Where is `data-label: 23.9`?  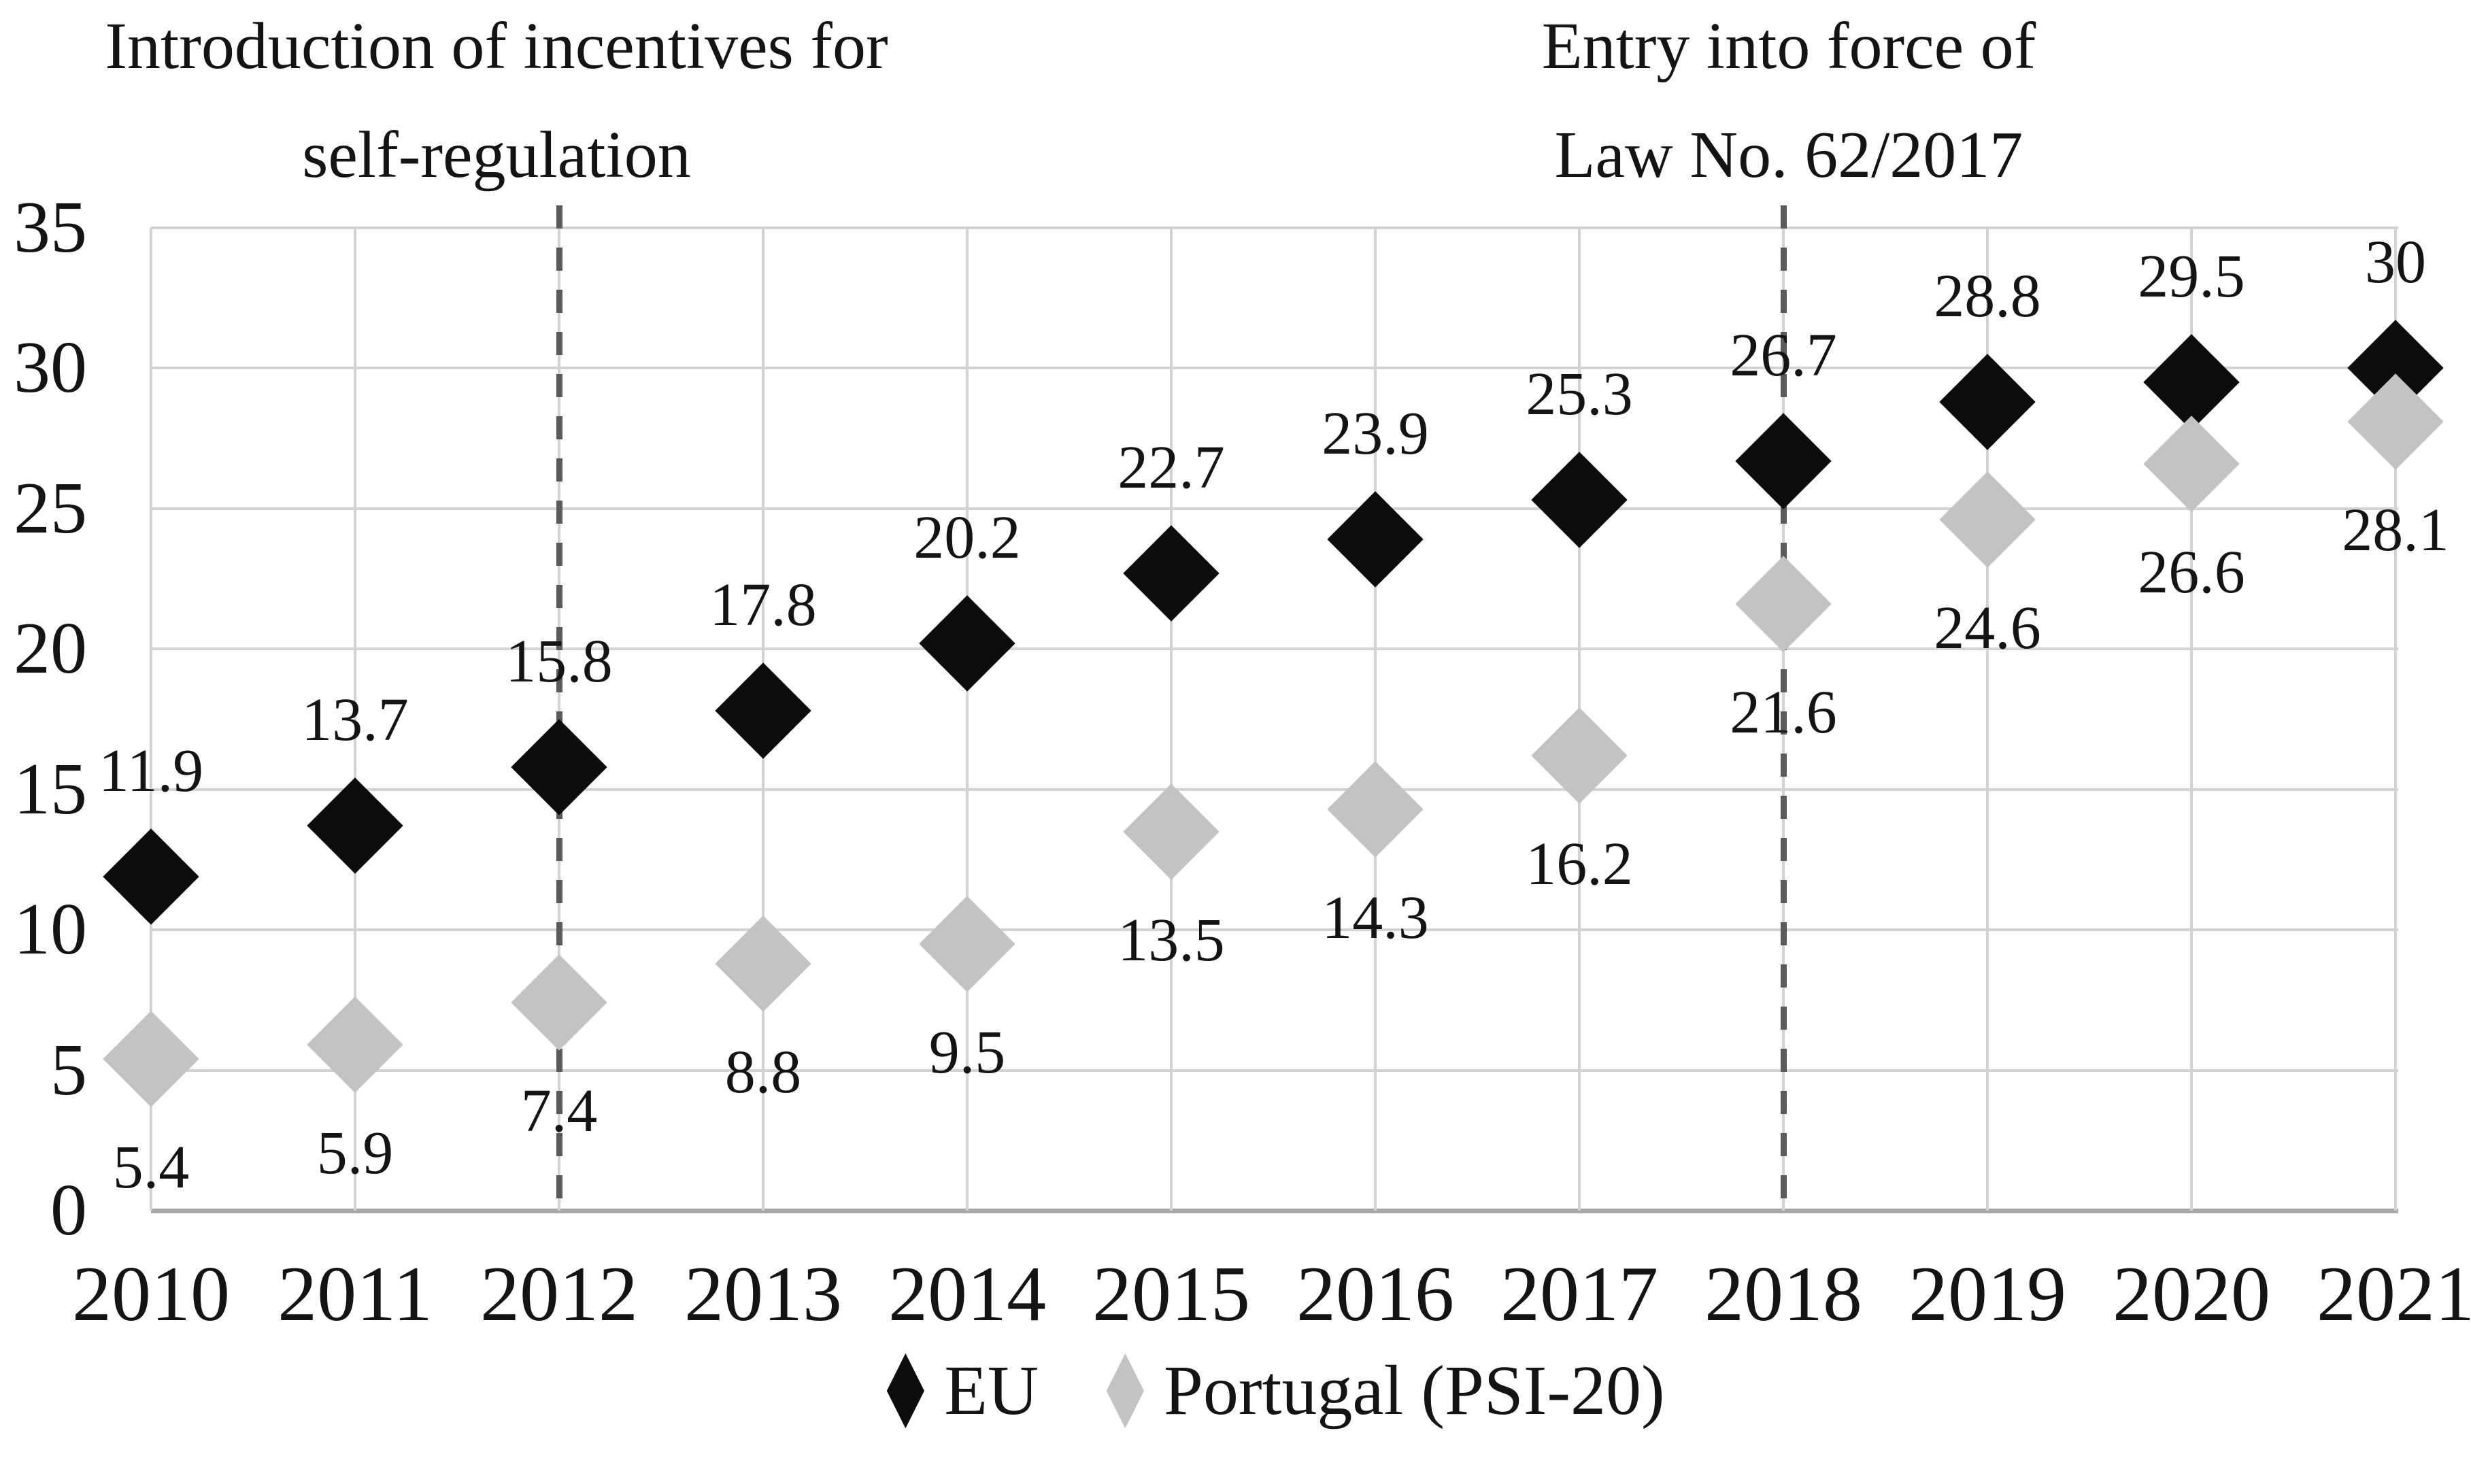 data-label: 23.9 is located at coordinates (1375, 434).